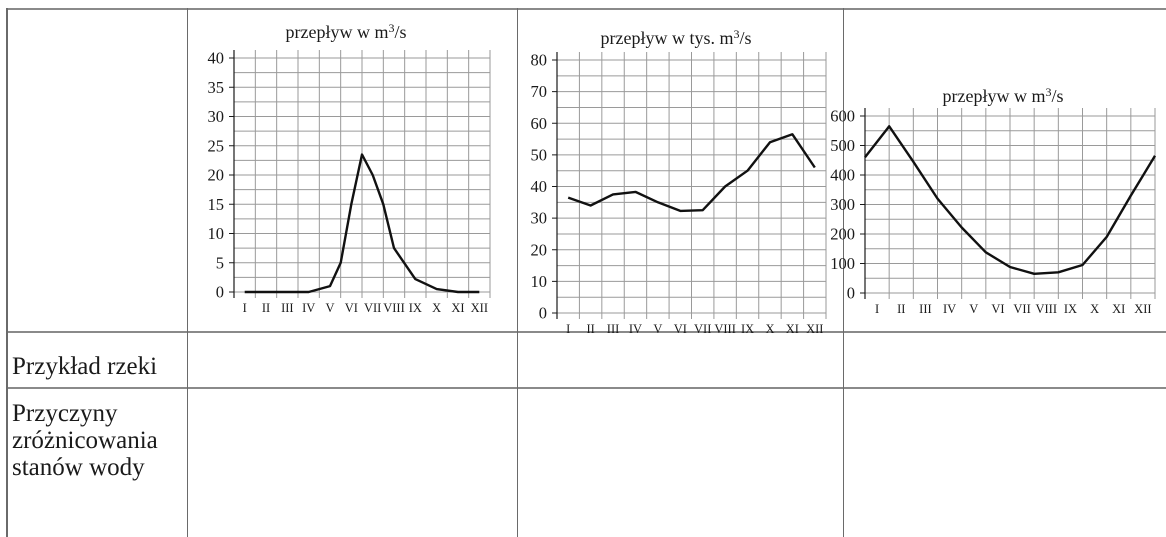 The image size is (1166, 537). What do you see at coordinates (216, 204) in the screenshot?
I see `y-tick-label: 15` at bounding box center [216, 204].